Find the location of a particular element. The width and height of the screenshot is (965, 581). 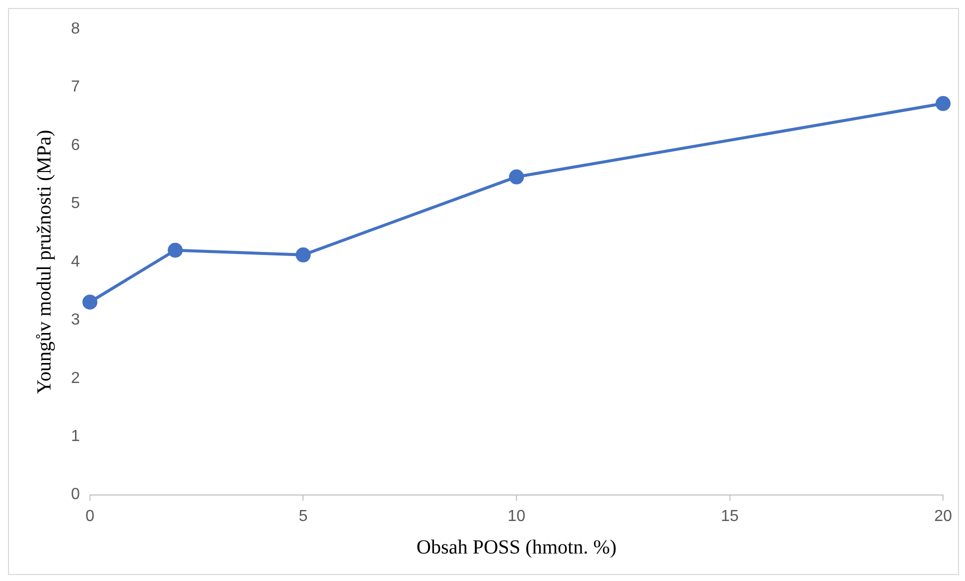

x-tick-label: 15 is located at coordinates (729, 516).